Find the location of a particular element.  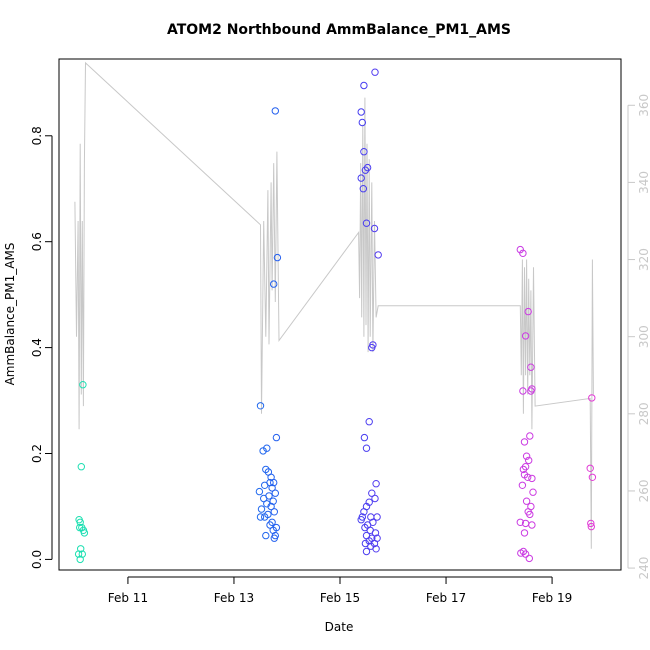

x-axis-label: Date is located at coordinates (339, 627).